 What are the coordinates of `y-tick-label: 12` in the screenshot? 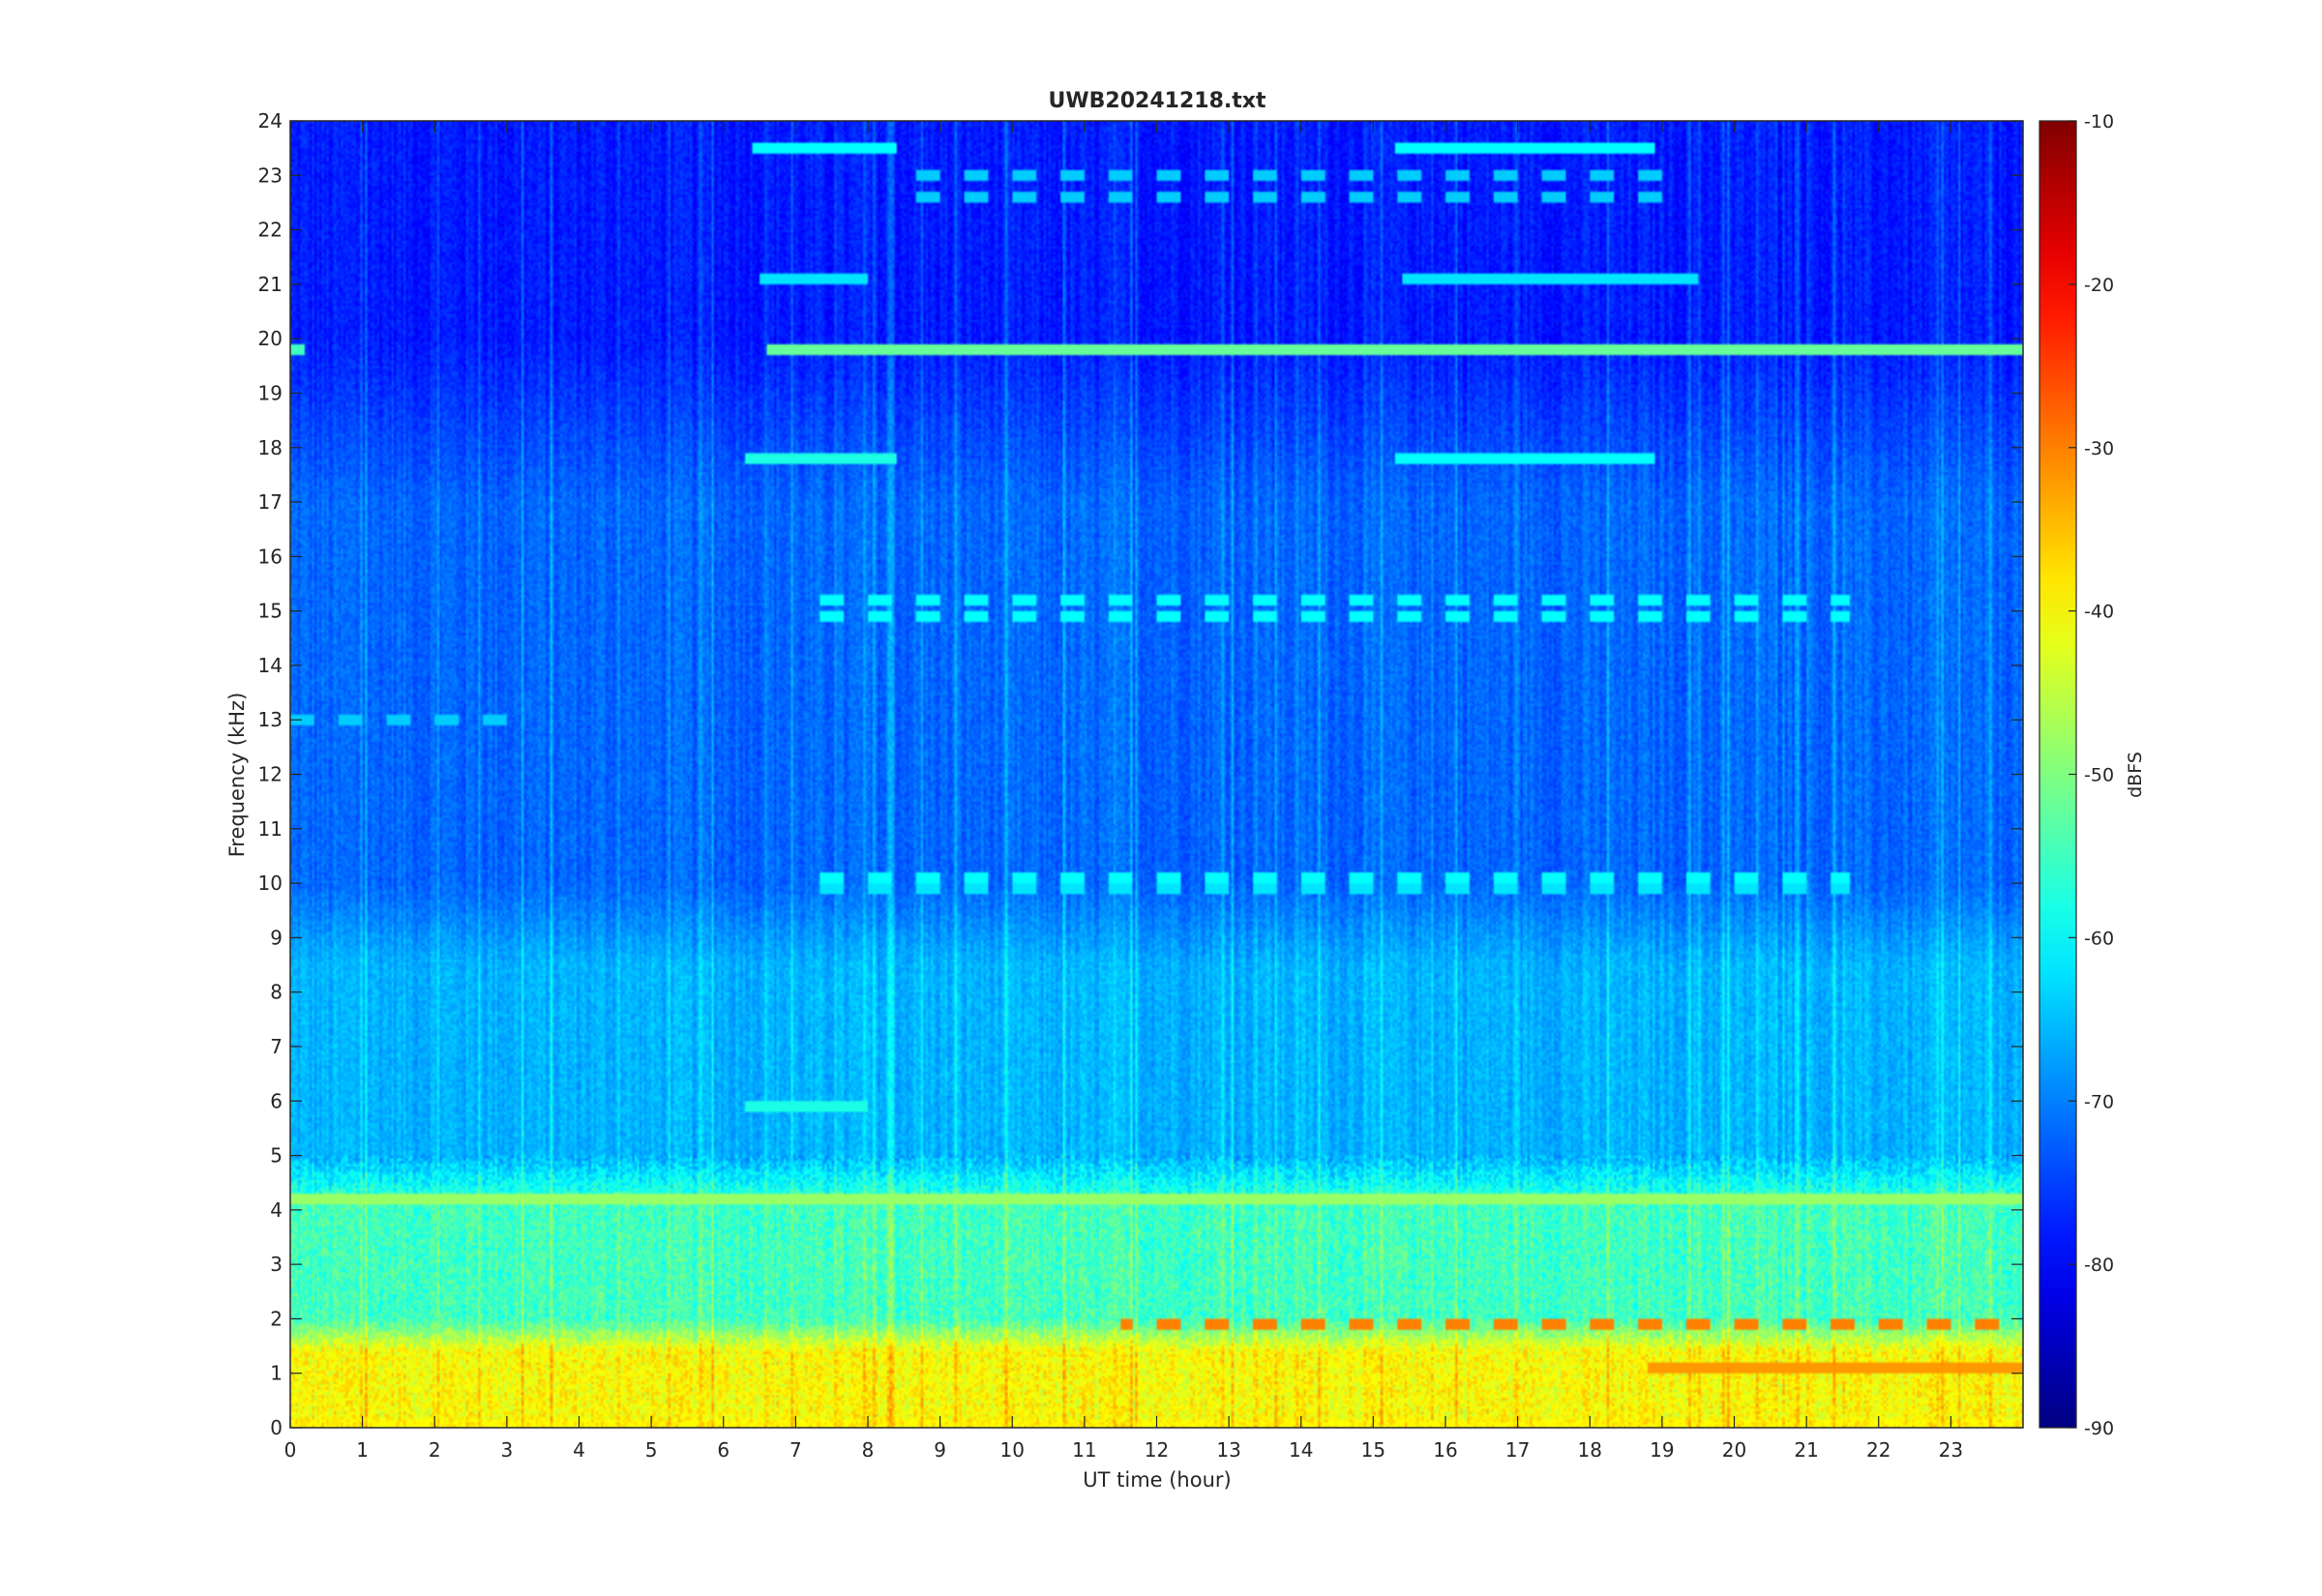 It's located at (270, 774).